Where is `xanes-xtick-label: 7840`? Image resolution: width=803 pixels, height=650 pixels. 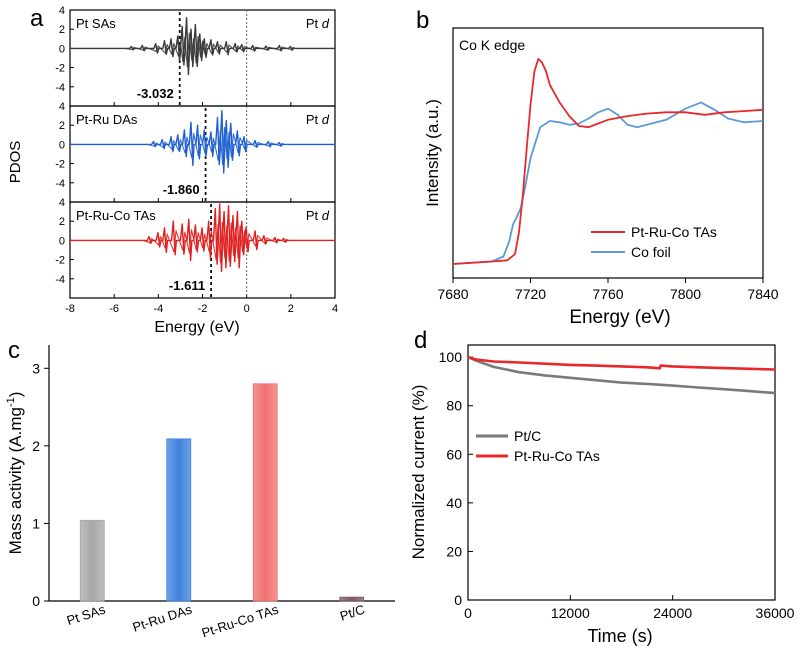
xanes-xtick-label: 7840 is located at coordinates (762, 294).